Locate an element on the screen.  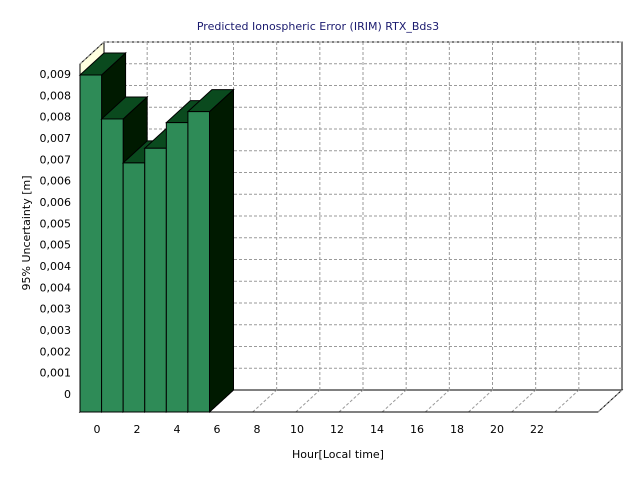
x-tick-label: 10 is located at coordinates (297, 429).